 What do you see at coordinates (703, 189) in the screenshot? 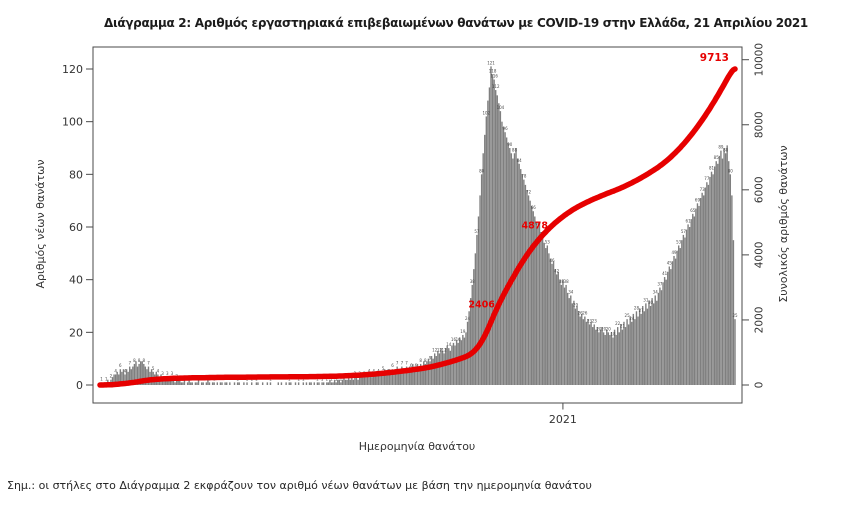
I see `svg-text: 73` at bounding box center [703, 189].